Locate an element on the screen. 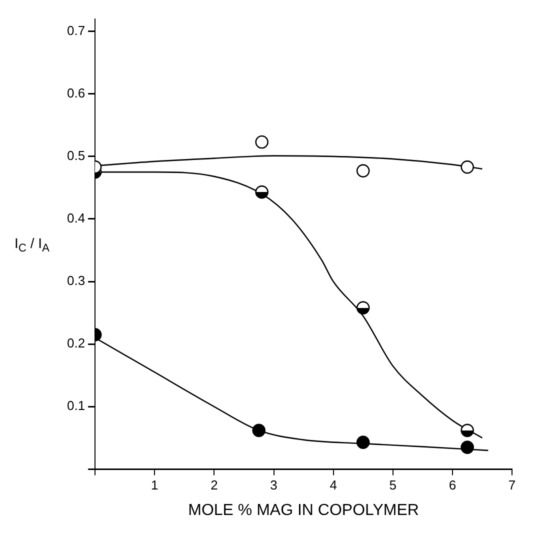 This screenshot has width=534, height=536. x-tick-label: 5 is located at coordinates (392, 485).